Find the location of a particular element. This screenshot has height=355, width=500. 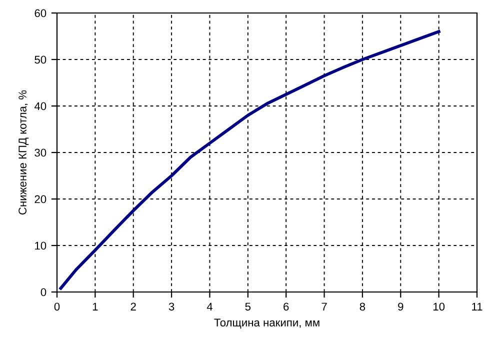

y-axis-title: Снижение КПД котла, % is located at coordinates (23, 152).